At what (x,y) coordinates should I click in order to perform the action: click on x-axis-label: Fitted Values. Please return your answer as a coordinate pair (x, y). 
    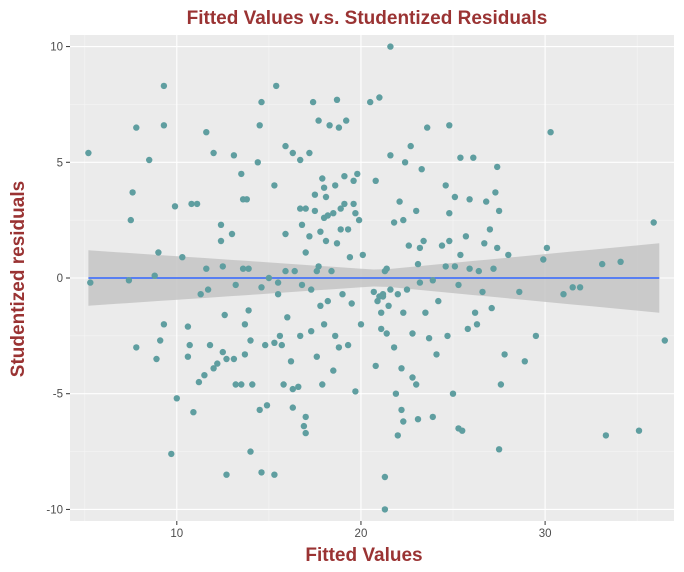
    Looking at the image, I should click on (363, 555).